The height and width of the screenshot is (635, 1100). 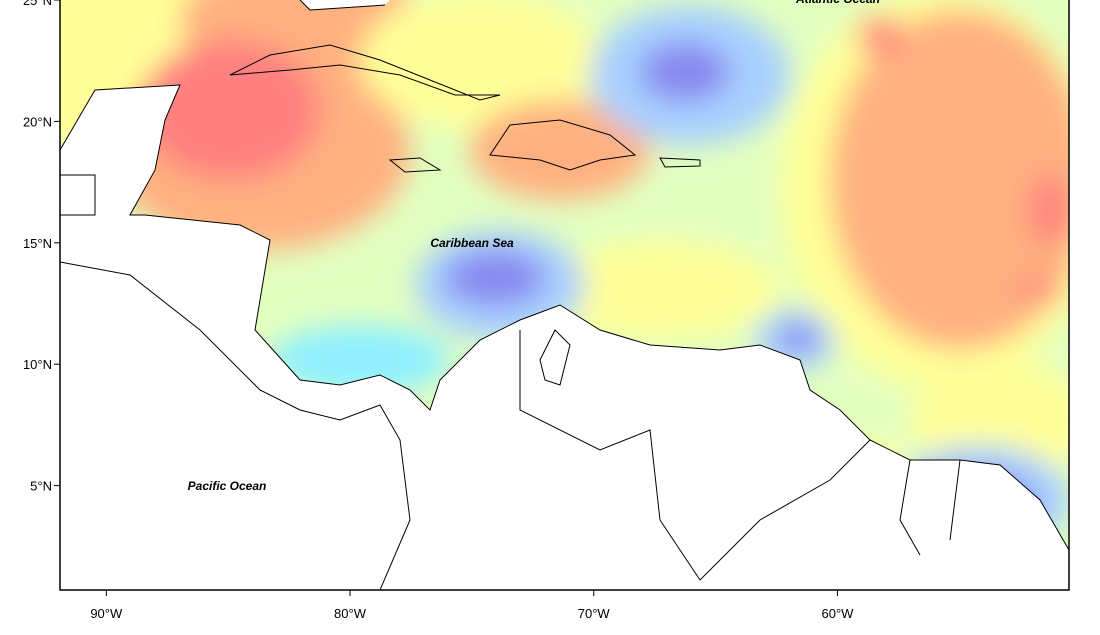 I want to click on ocean-label: Pacific Ocean, so click(x=227, y=486).